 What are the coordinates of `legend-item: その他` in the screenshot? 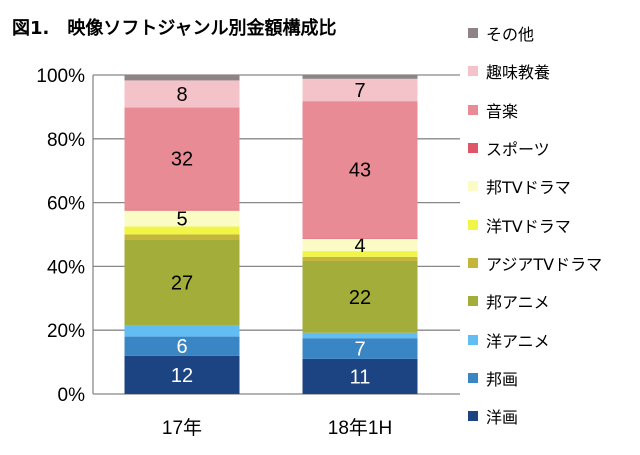 It's located at (535, 33).